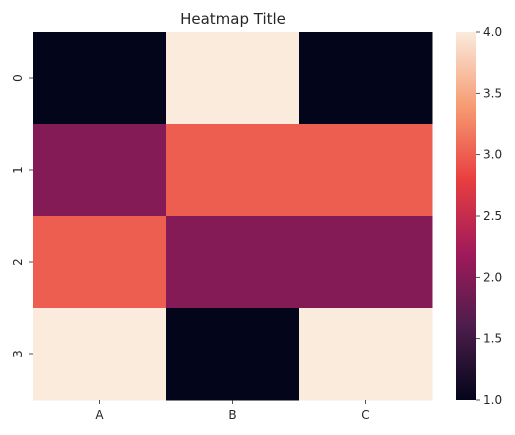 The height and width of the screenshot is (435, 515). Describe the element at coordinates (18, 354) in the screenshot. I see `y-tick-label: 3` at that location.